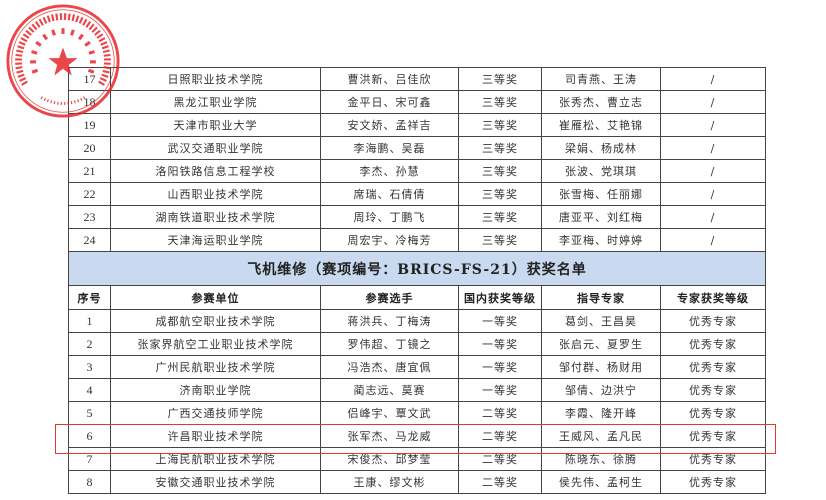  What do you see at coordinates (601, 390) in the screenshot?
I see `cell-experts: 邹倩、边洪宁` at bounding box center [601, 390].